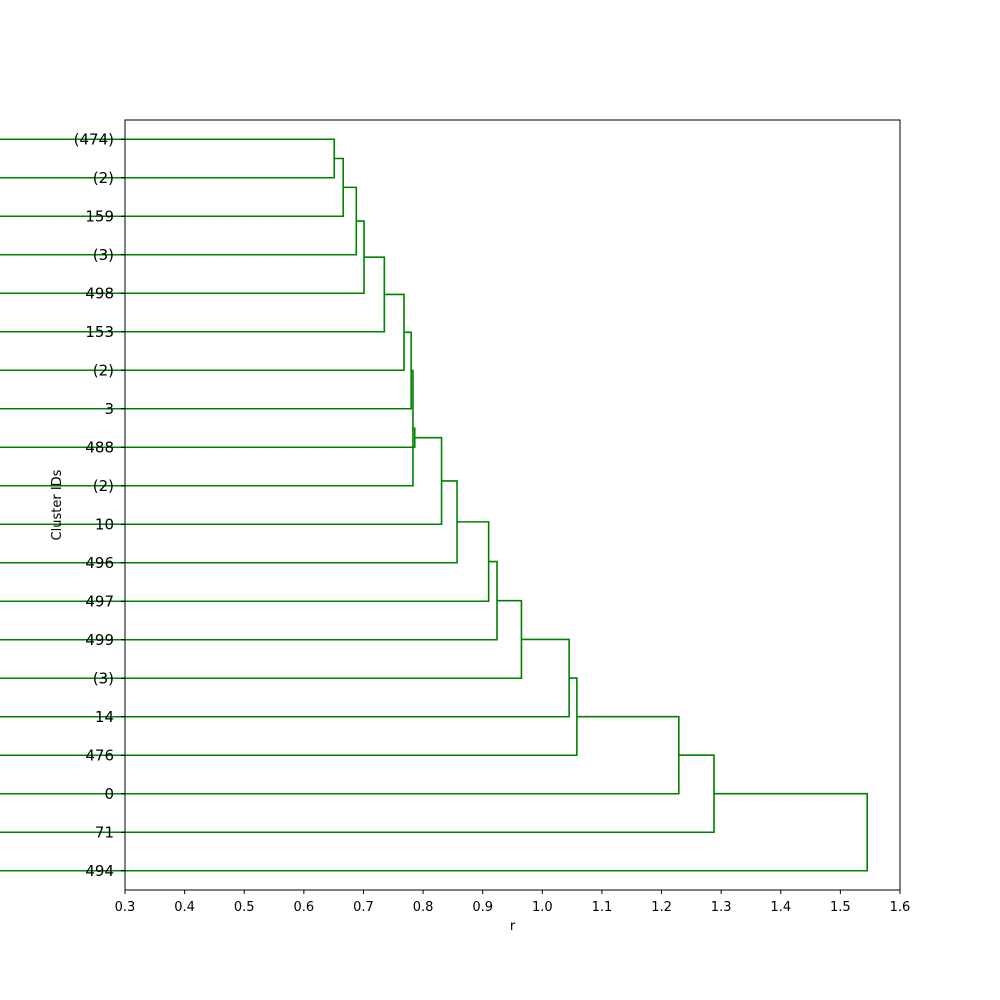 The width and height of the screenshot is (1000, 1000). What do you see at coordinates (99, 216) in the screenshot?
I see `leaf-label: 159` at bounding box center [99, 216].